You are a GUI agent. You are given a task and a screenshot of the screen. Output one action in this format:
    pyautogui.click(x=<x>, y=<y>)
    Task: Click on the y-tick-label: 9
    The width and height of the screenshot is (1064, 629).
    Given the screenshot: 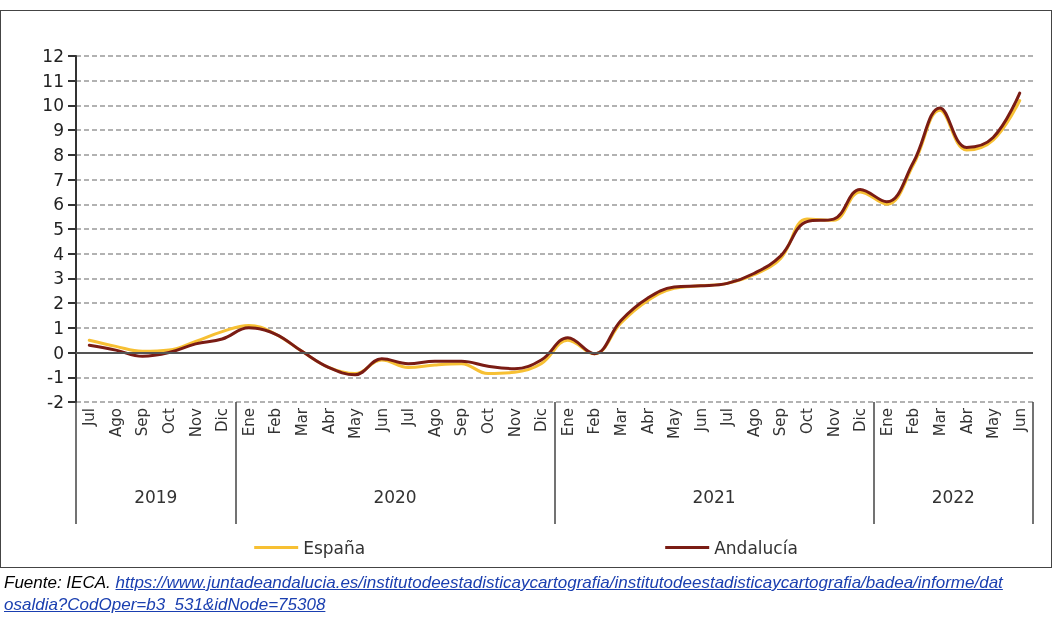 What is the action you would take?
    pyautogui.click(x=58, y=130)
    